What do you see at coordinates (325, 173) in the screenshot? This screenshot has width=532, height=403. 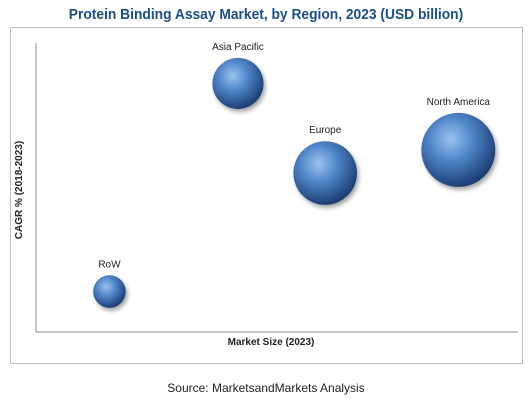 I see `bubble-europe` at bounding box center [325, 173].